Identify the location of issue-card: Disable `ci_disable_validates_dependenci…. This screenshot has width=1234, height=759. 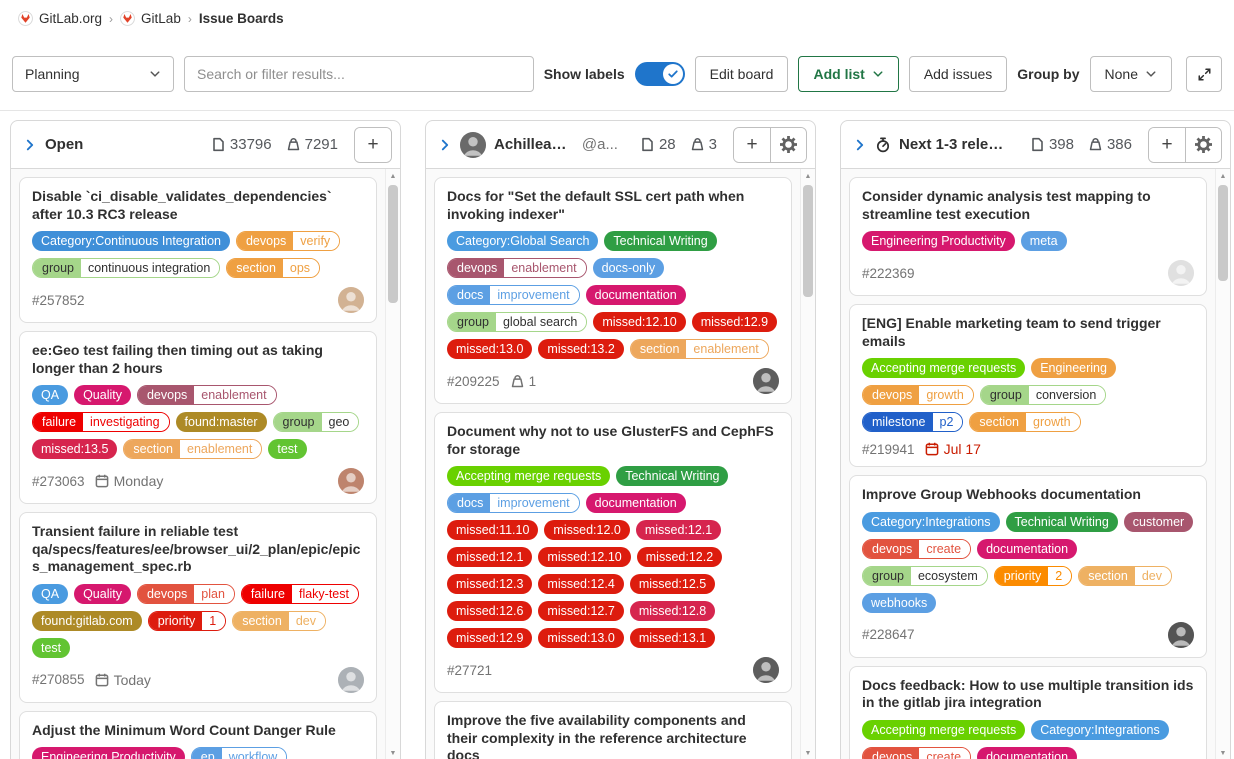
(198, 250).